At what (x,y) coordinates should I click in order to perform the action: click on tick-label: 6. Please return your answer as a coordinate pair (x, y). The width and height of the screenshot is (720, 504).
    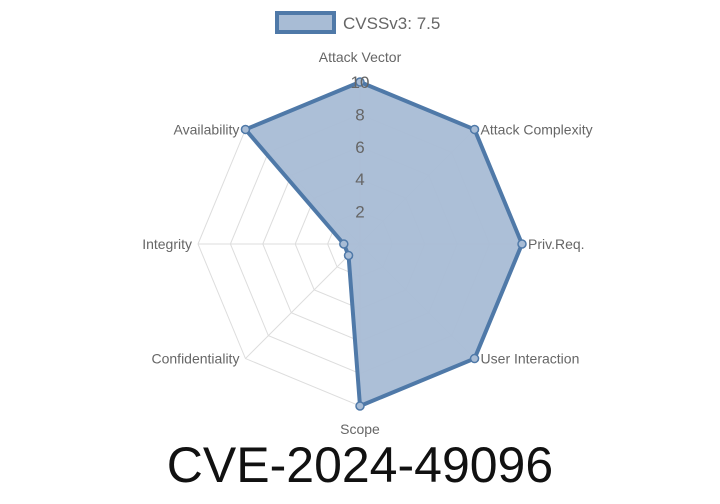
    Looking at the image, I should click on (359, 147).